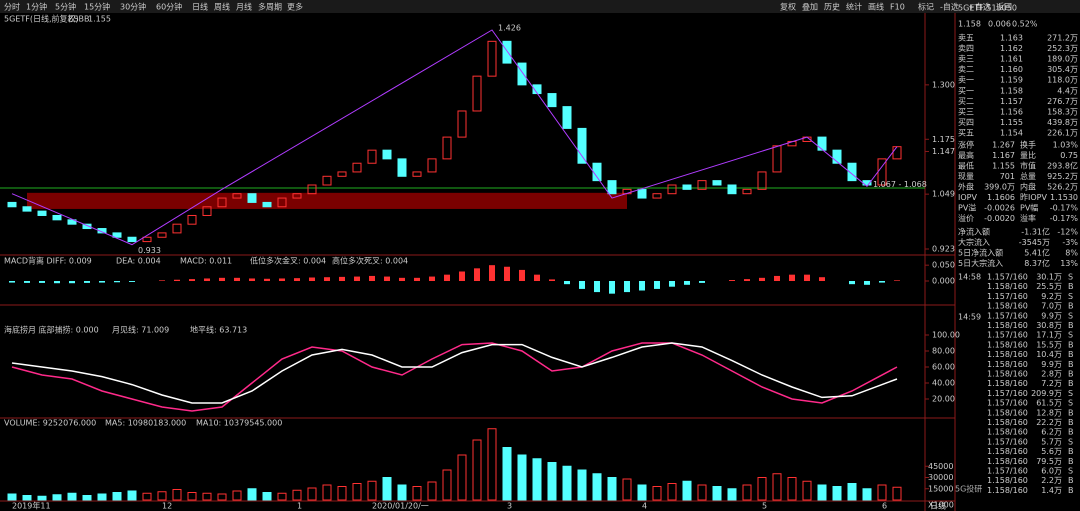 Image resolution: width=1080 pixels, height=511 pixels. Describe the element at coordinates (244, 7) in the screenshot. I see `toolbar-tab: 月线` at that location.